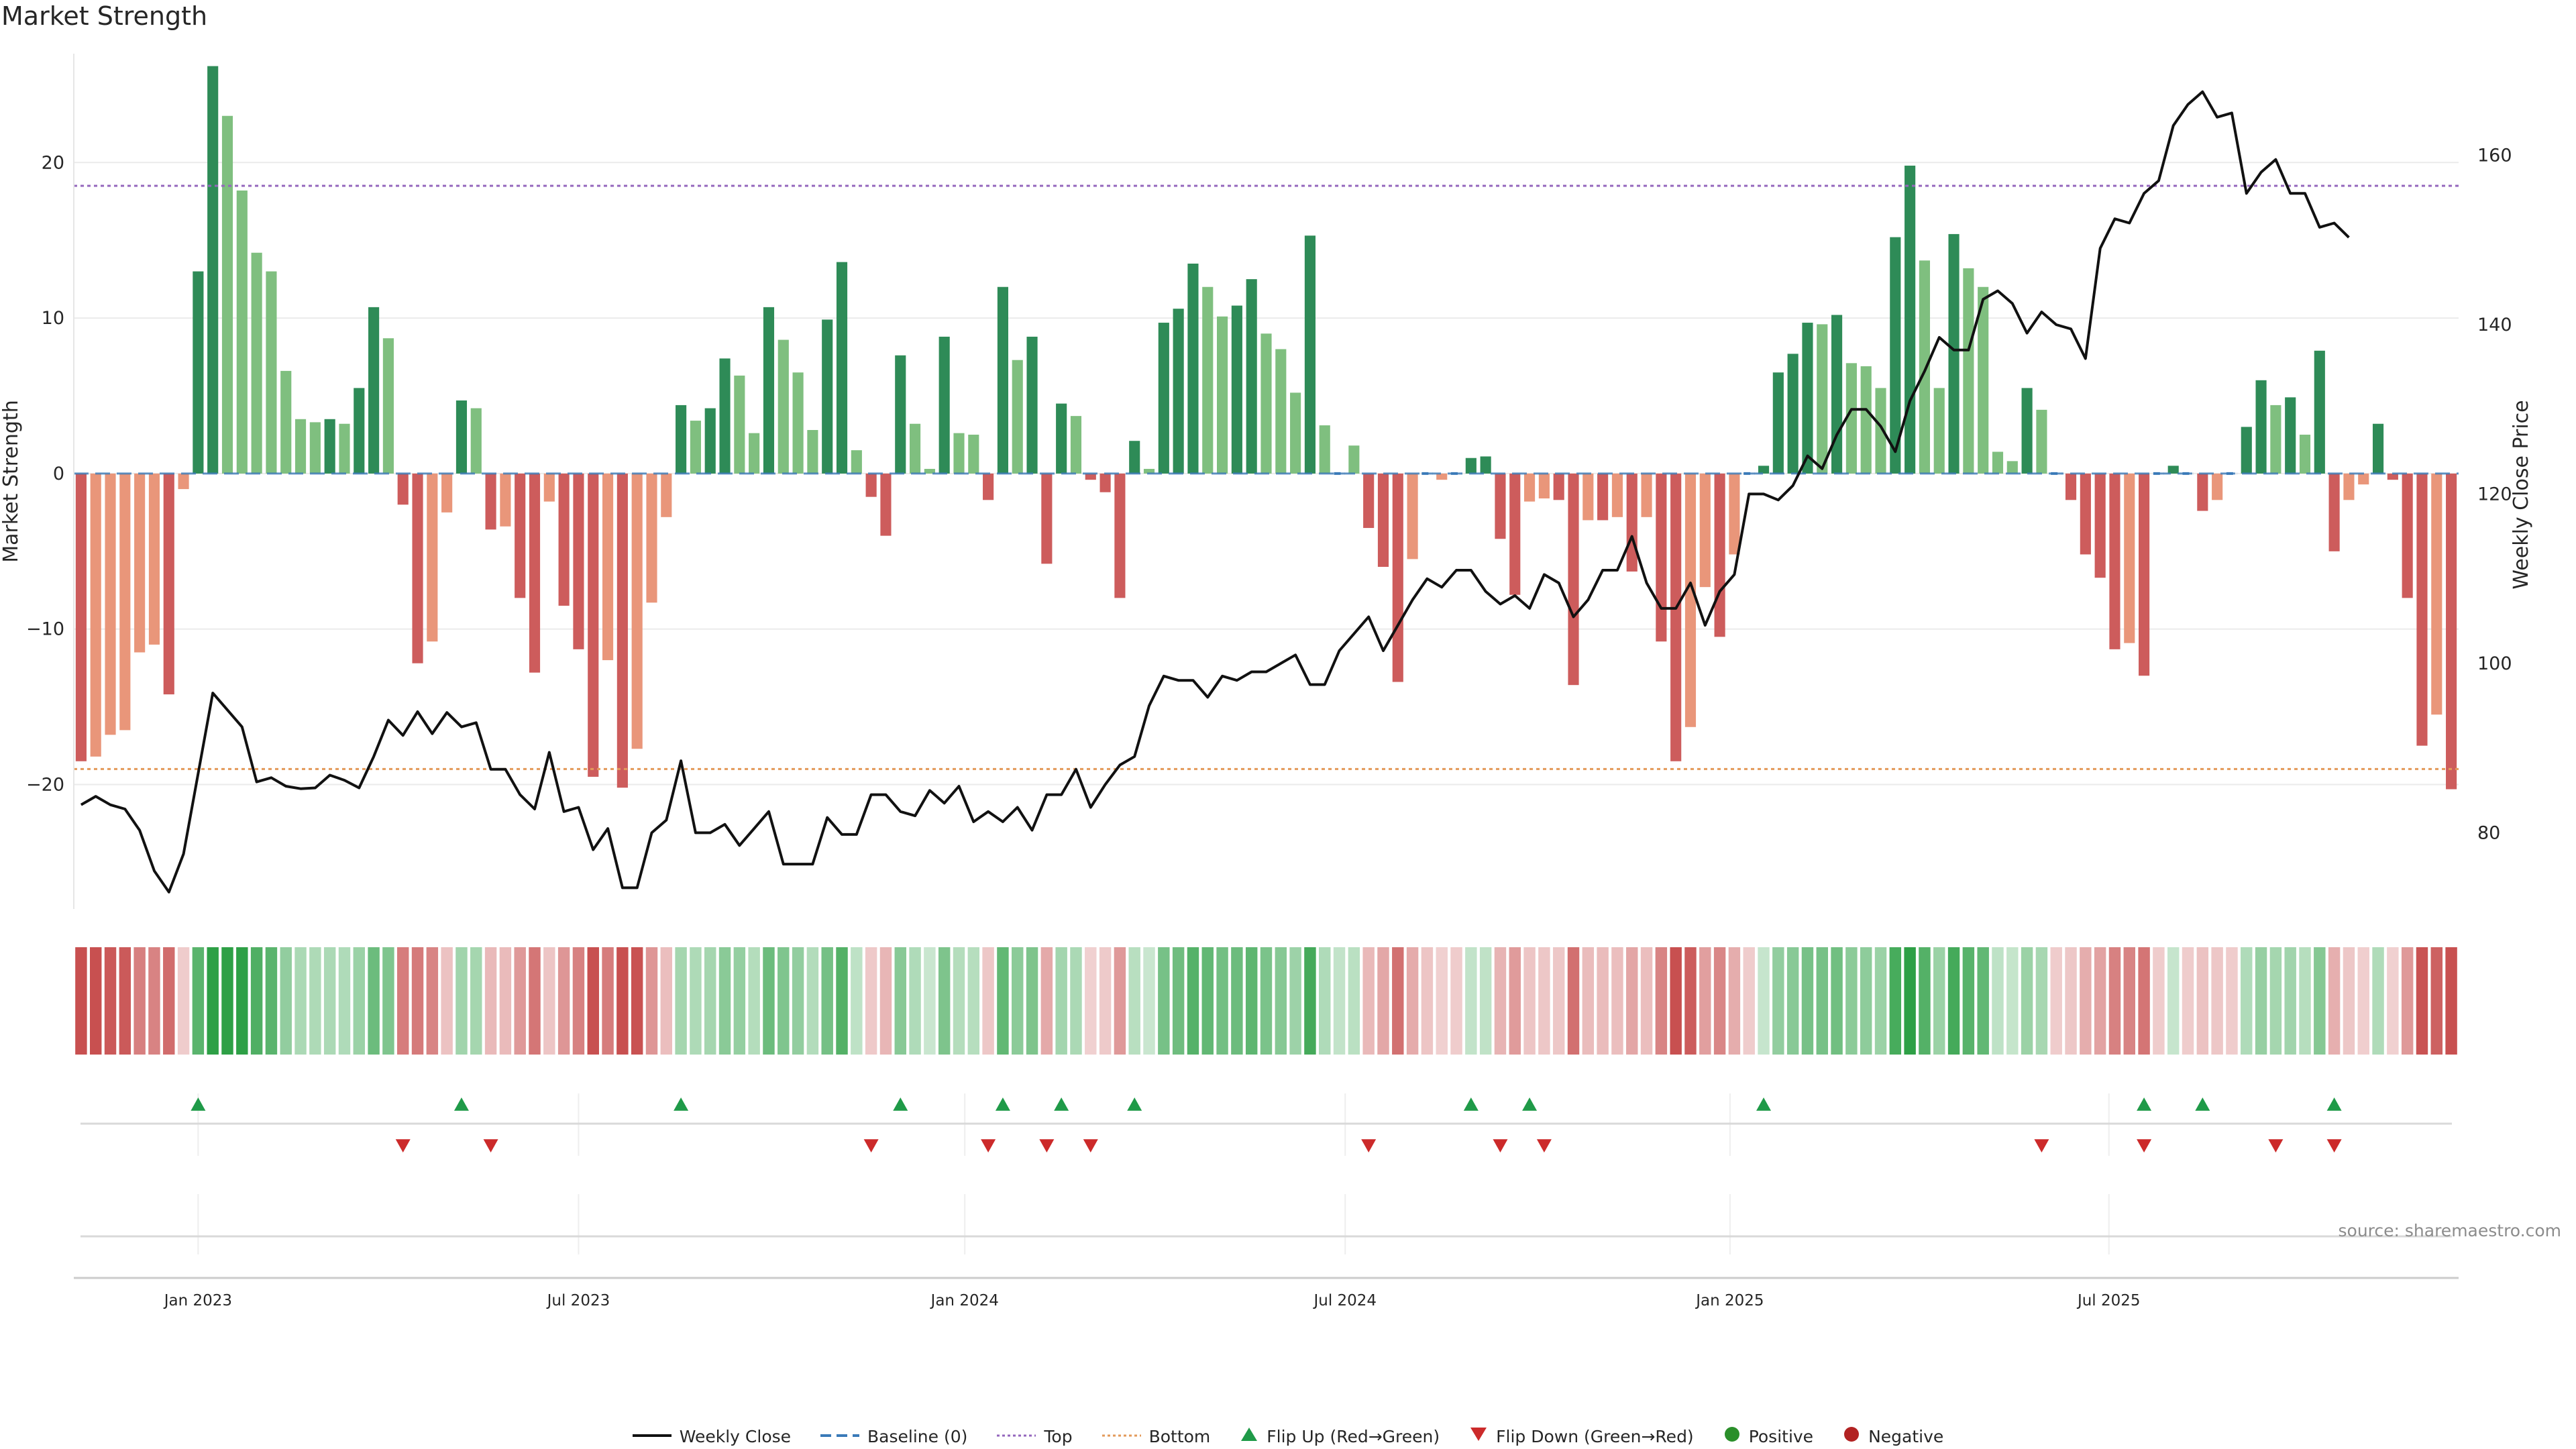 The width and height of the screenshot is (2576, 1449). What do you see at coordinates (711, 1436) in the screenshot?
I see `legend-item: Weekly Close` at bounding box center [711, 1436].